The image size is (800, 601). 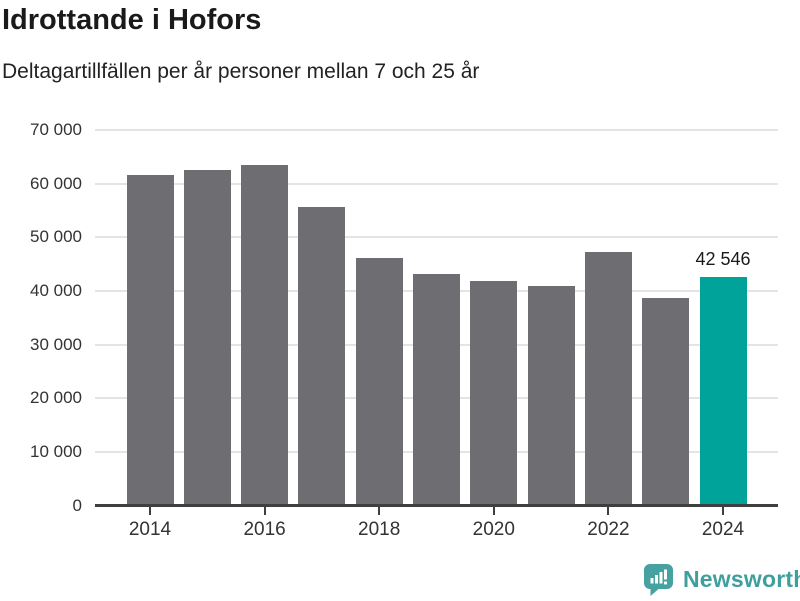 What do you see at coordinates (56, 344) in the screenshot?
I see `y-axis-tick-label: 30 000` at bounding box center [56, 344].